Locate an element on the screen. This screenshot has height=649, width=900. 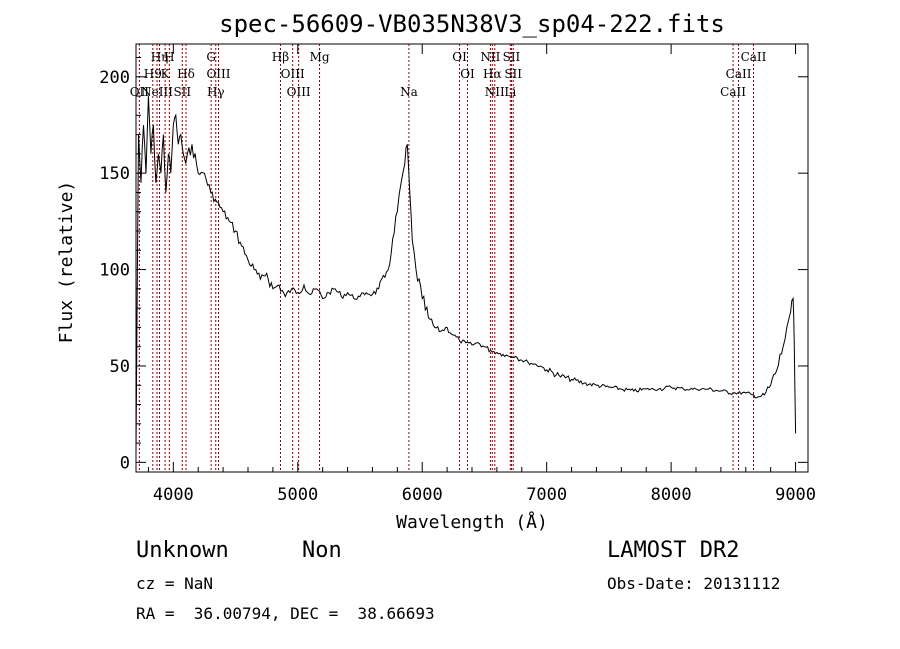
x-tick-label: 5000 is located at coordinates (297, 495).